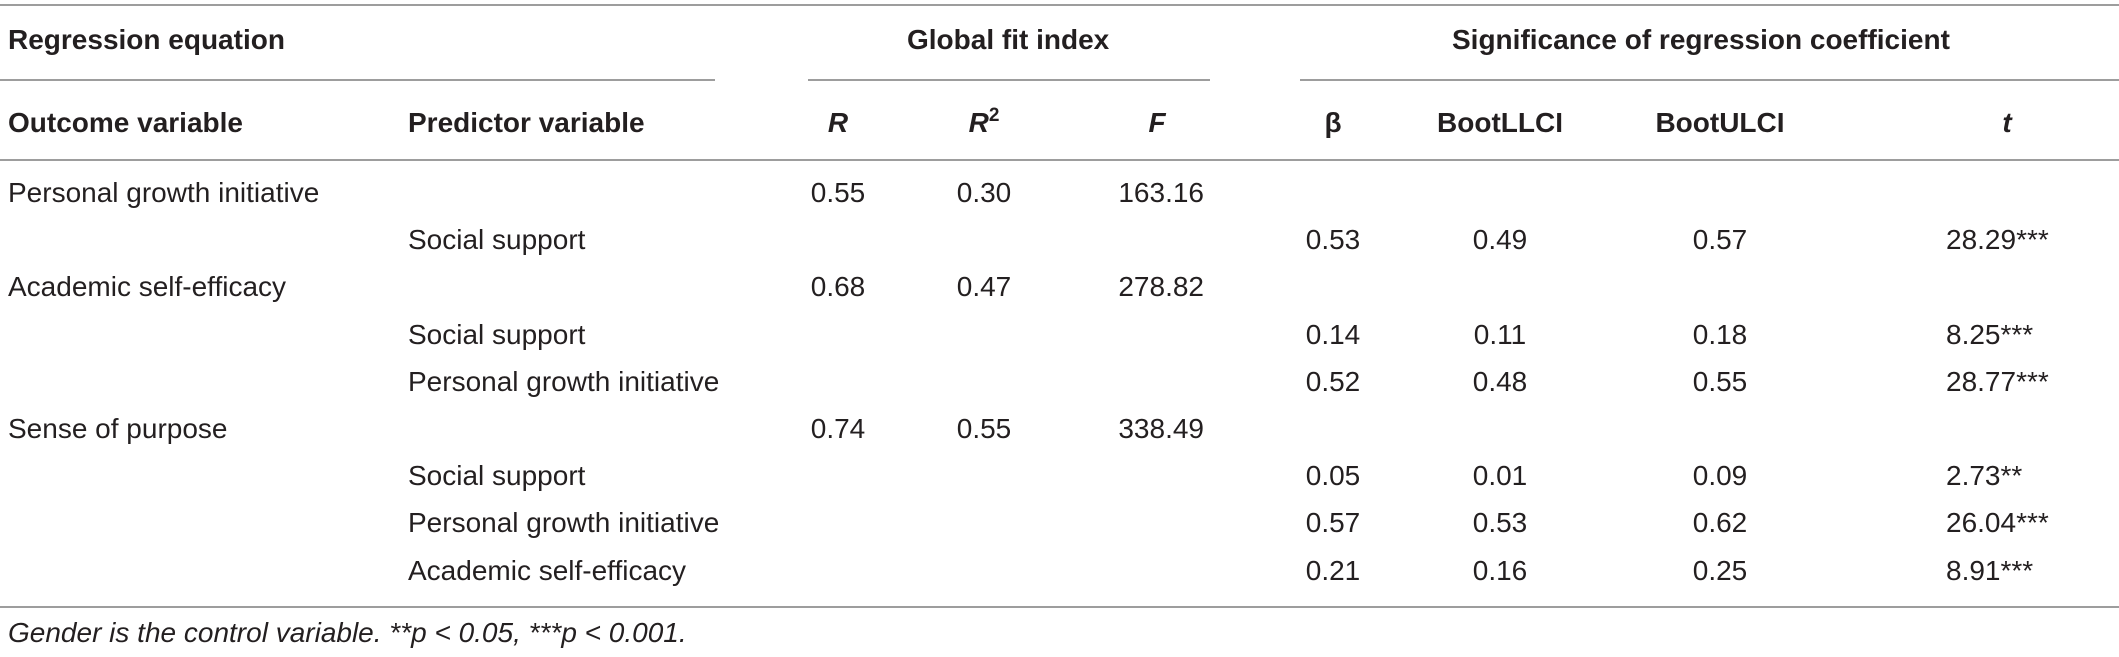  Describe the element at coordinates (1161, 428) in the screenshot. I see `cell-f: 338.49` at that location.